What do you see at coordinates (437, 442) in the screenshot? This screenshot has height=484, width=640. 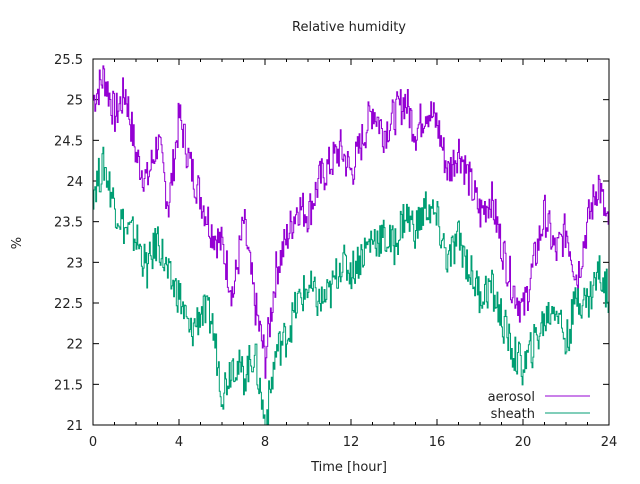 I see `x-tick-label: 16` at bounding box center [437, 442].